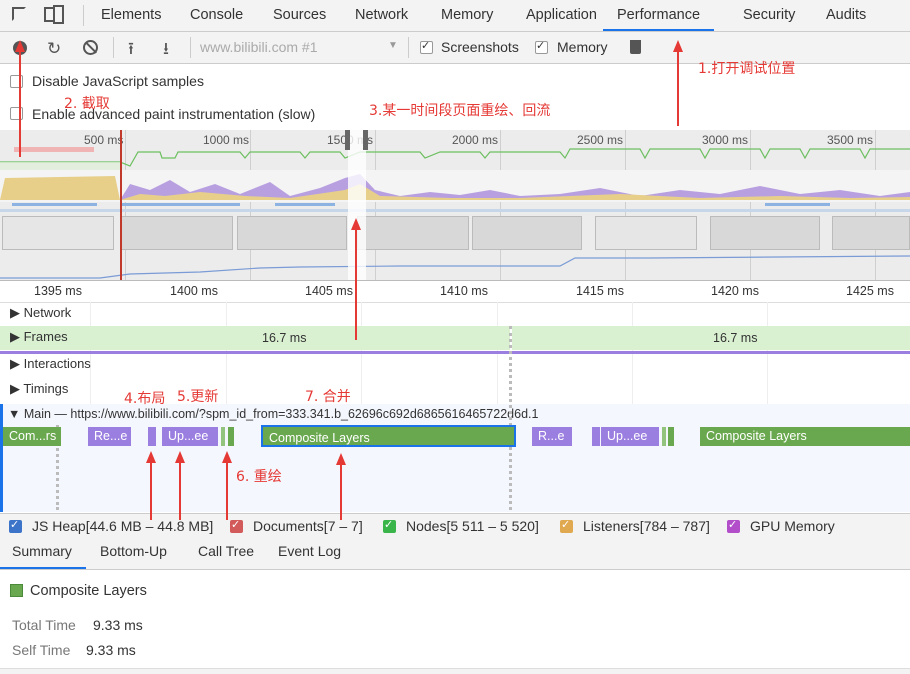  I want to click on memory-checkbox, so click(541, 46).